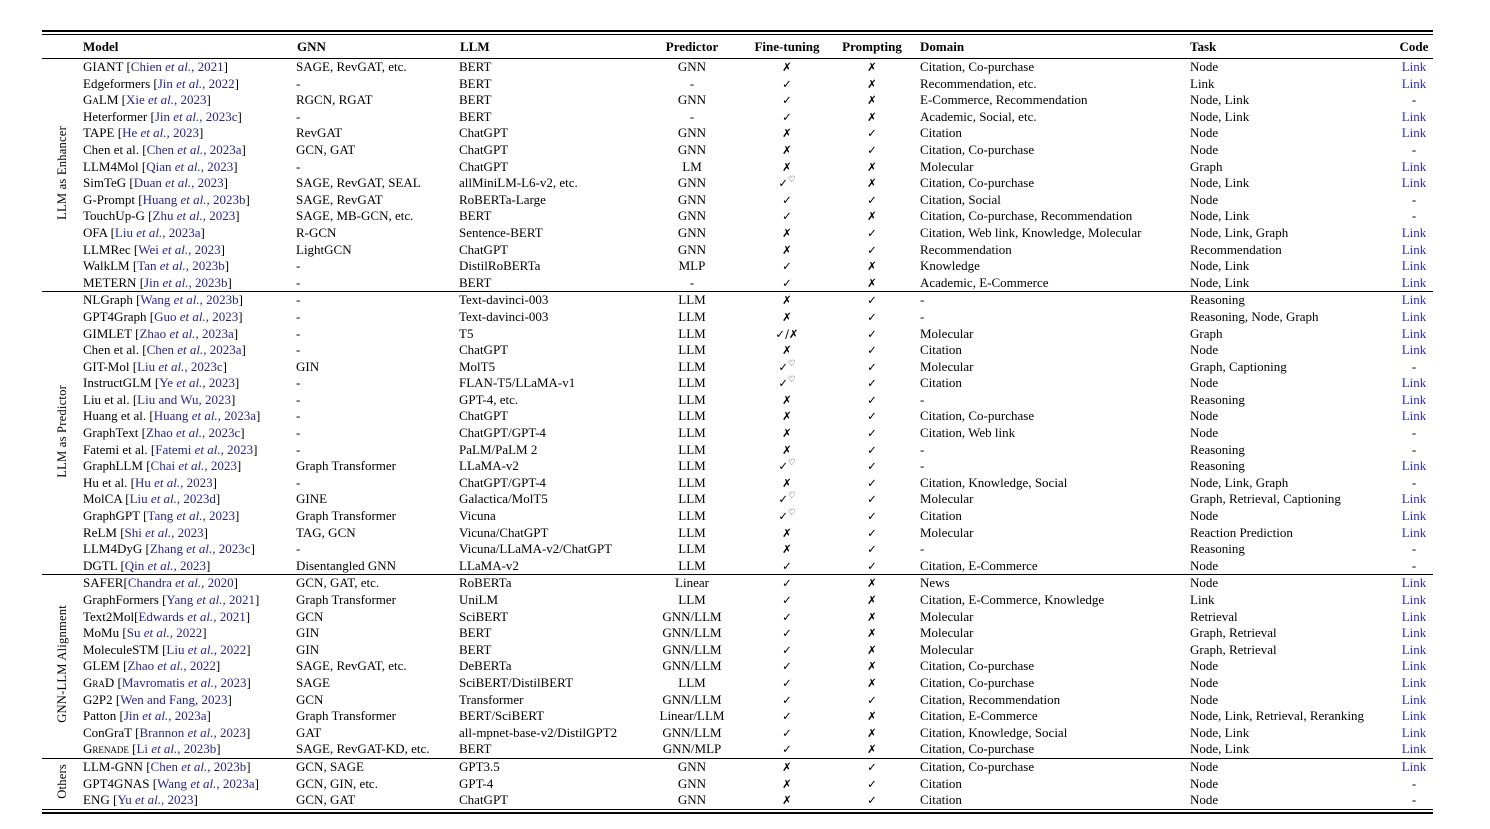 Image resolution: width=1490 pixels, height=829 pixels. Describe the element at coordinates (504, 300) in the screenshot. I see `cell-llm: Text-davinci-003` at that location.